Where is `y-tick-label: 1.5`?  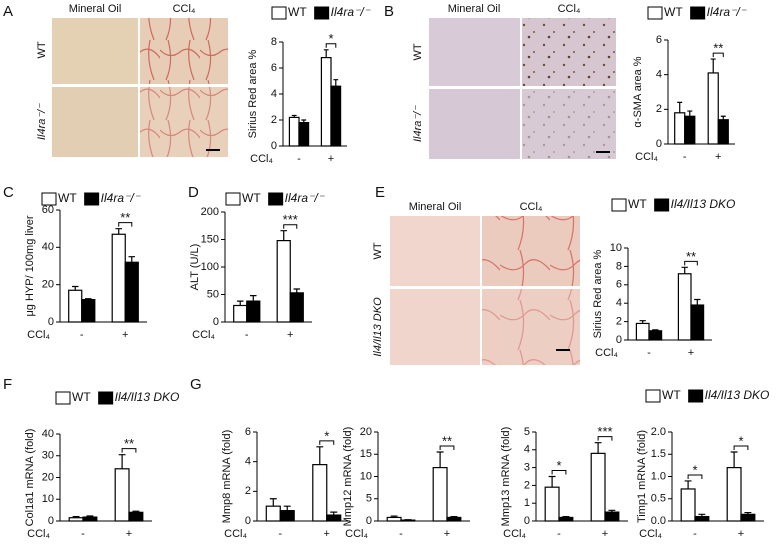 y-tick-label: 1.5 is located at coordinates (658, 454).